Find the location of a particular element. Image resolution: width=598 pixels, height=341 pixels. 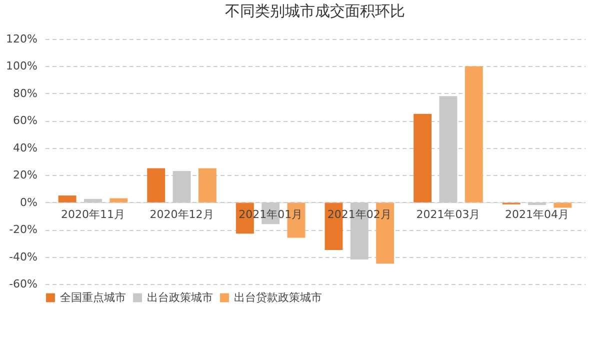

chart-title: 不同类别城市成交面积环比 is located at coordinates (315, 11).